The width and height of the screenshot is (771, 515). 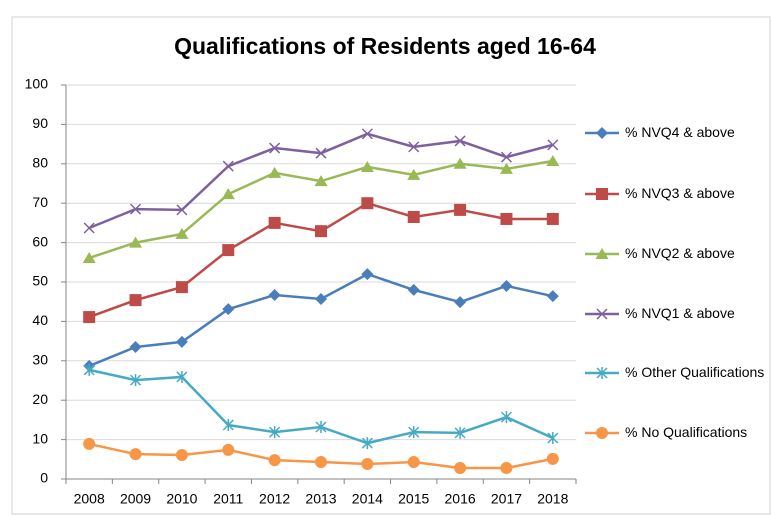 I want to click on legend-label: % NVQ4 & above, so click(x=680, y=132).